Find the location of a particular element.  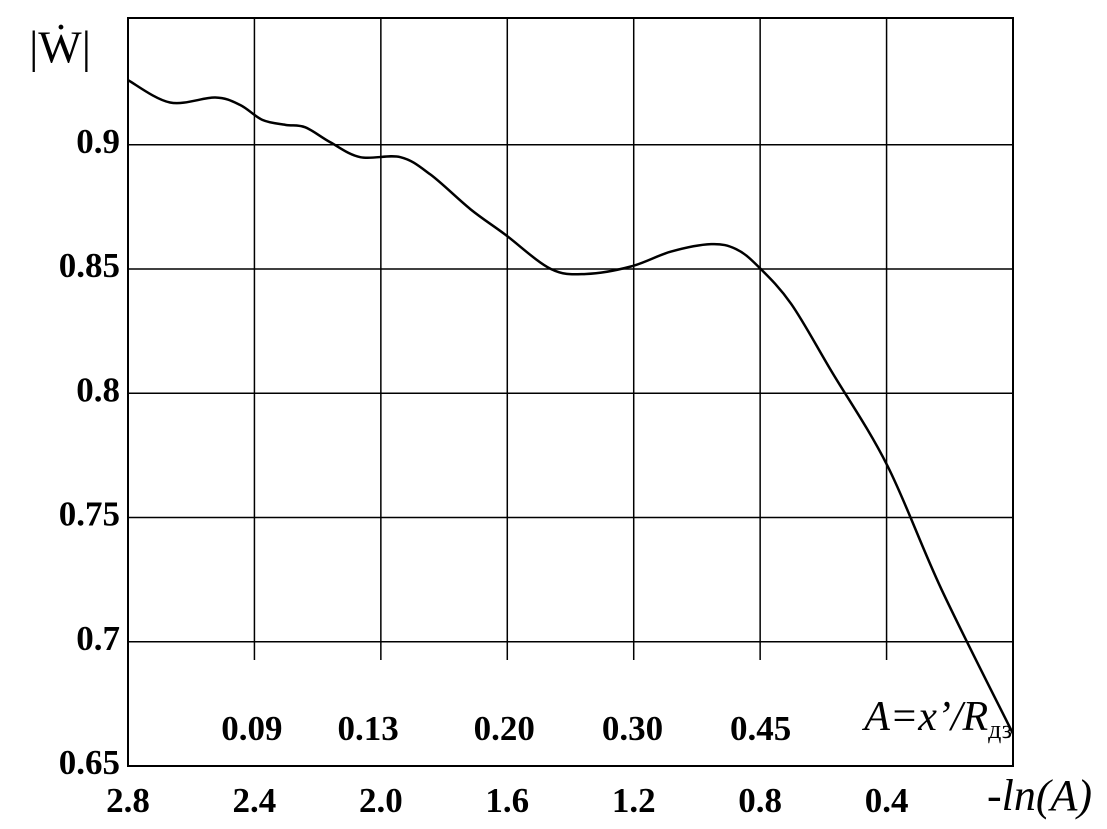

y-axis-label: |Ẇ| is located at coordinates (60, 47).